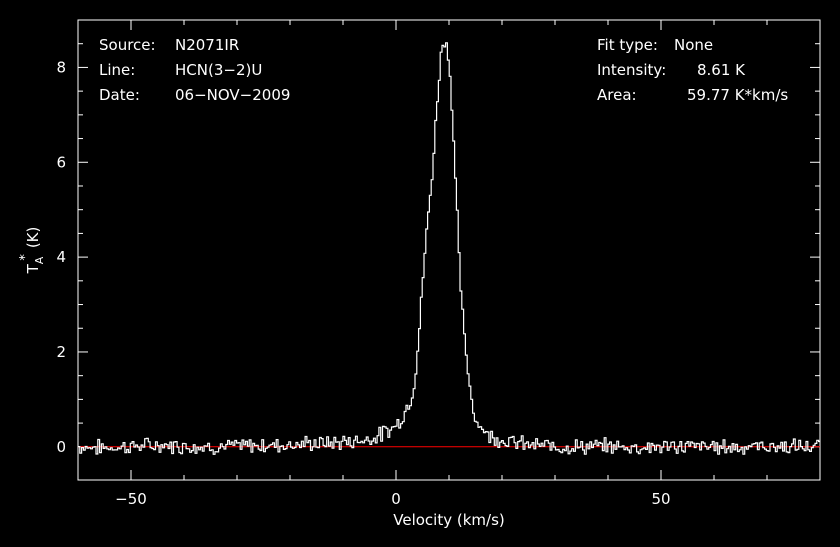 Image resolution: width=840 pixels, height=547 pixels. Describe the element at coordinates (660, 499) in the screenshot. I see `x-tick-label: 50` at that location.